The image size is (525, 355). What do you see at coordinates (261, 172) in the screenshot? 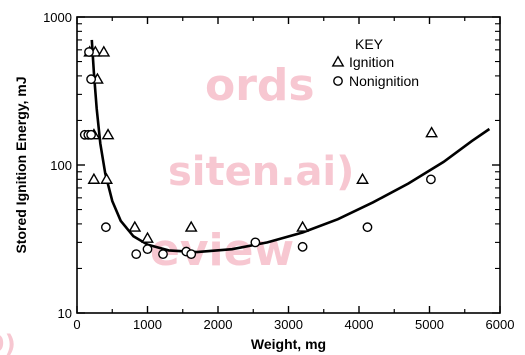
I see `watermark-text: siten.ai)` at bounding box center [261, 172].